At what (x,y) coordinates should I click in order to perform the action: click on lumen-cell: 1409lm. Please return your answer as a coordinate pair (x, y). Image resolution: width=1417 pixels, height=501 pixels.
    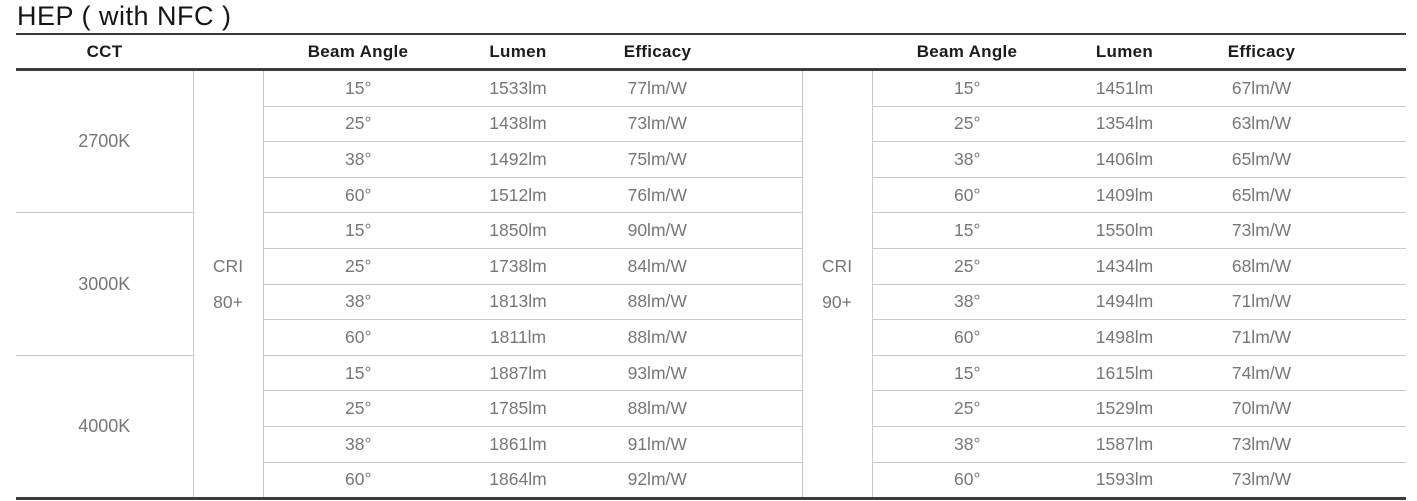
    Looking at the image, I should click on (1124, 195).